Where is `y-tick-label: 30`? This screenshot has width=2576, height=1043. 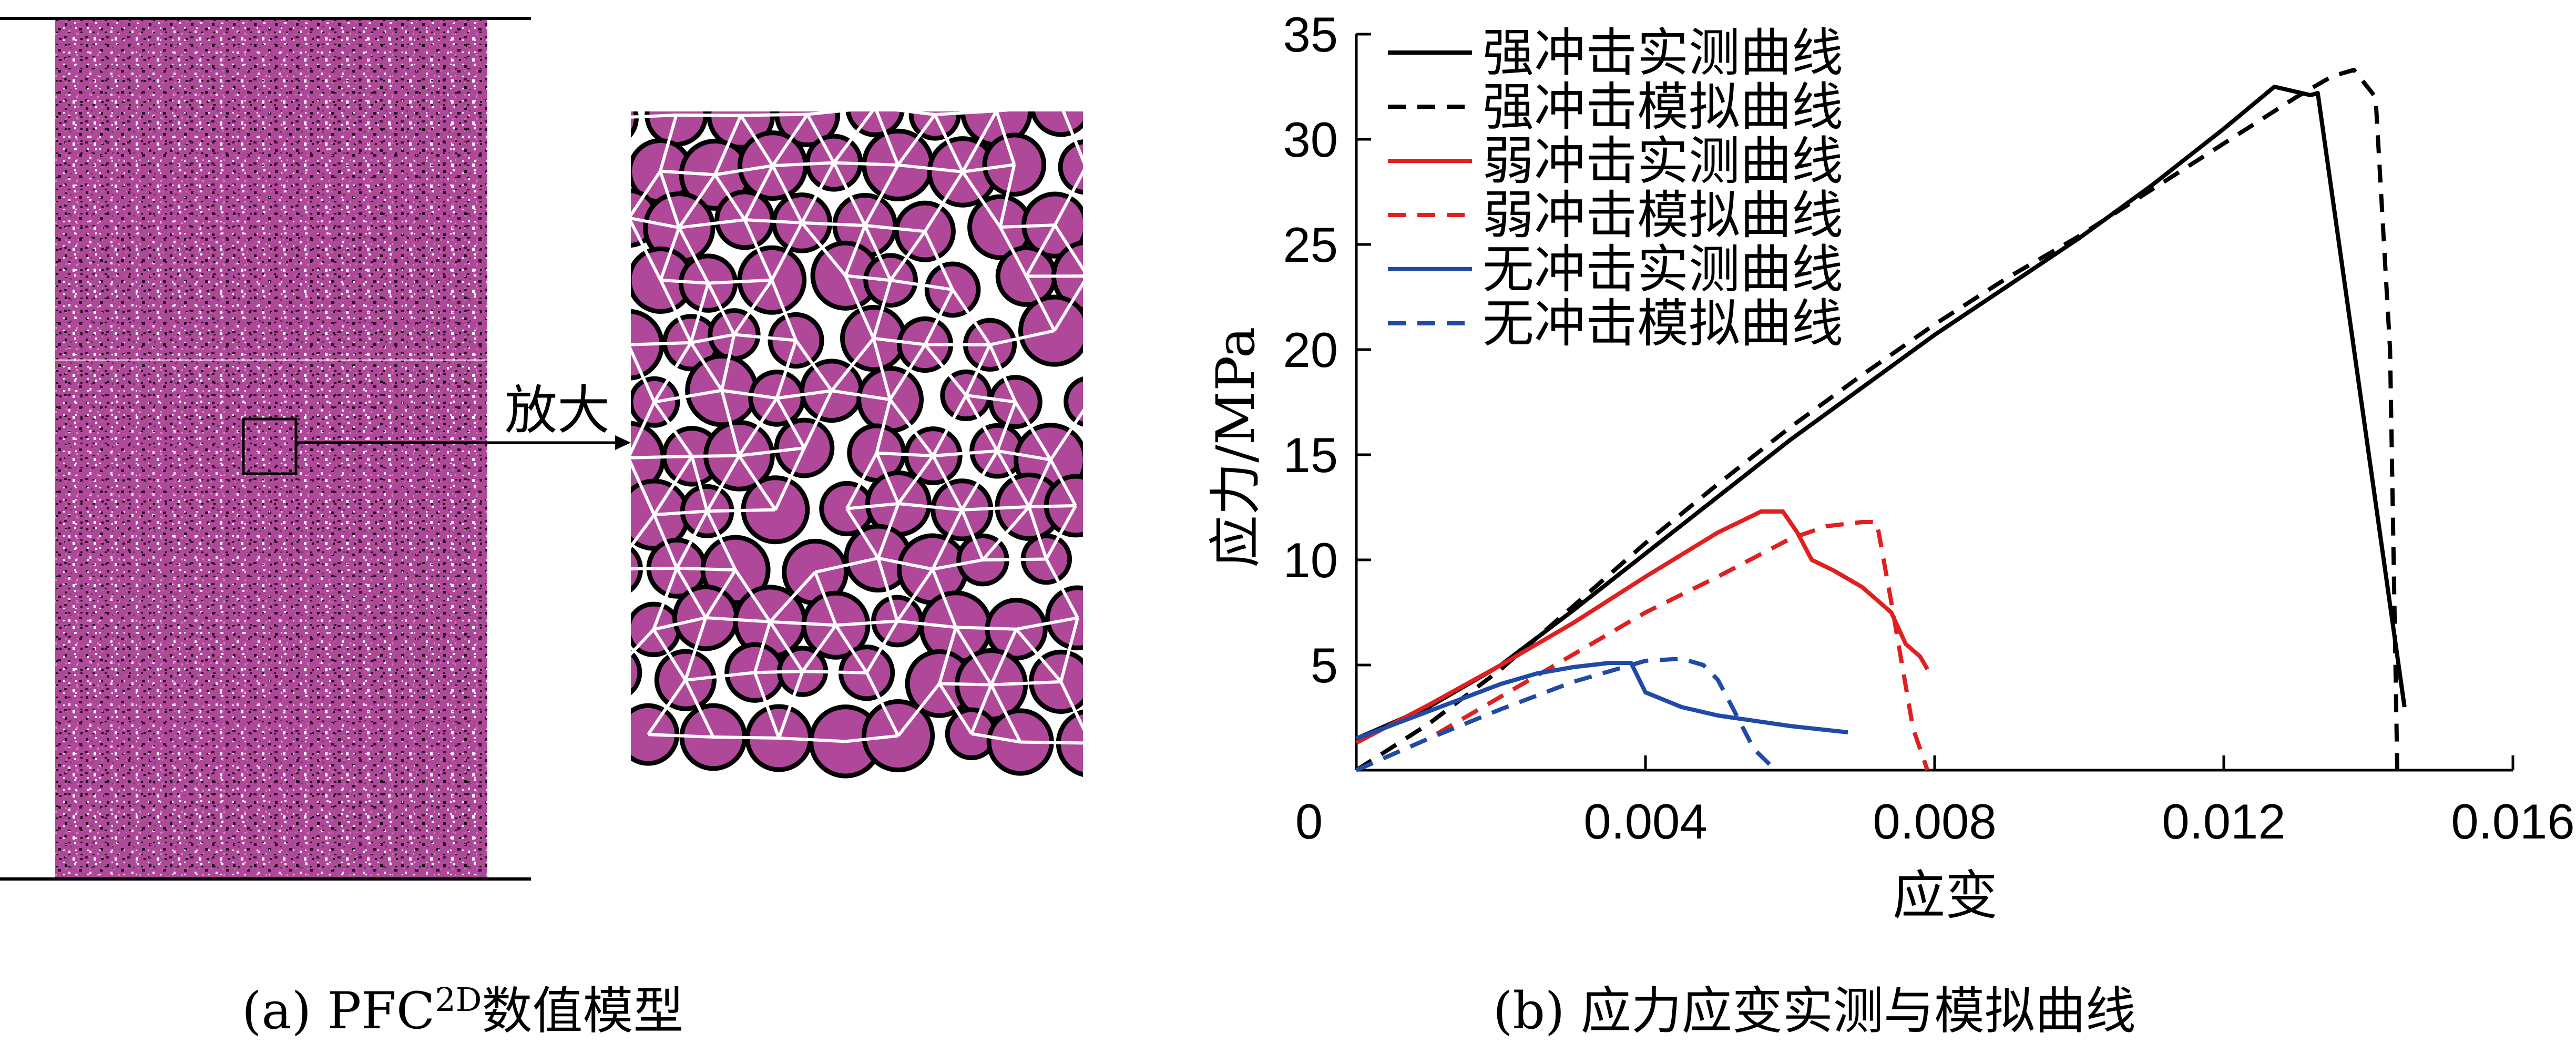
y-tick-label: 30 is located at coordinates (1310, 139).